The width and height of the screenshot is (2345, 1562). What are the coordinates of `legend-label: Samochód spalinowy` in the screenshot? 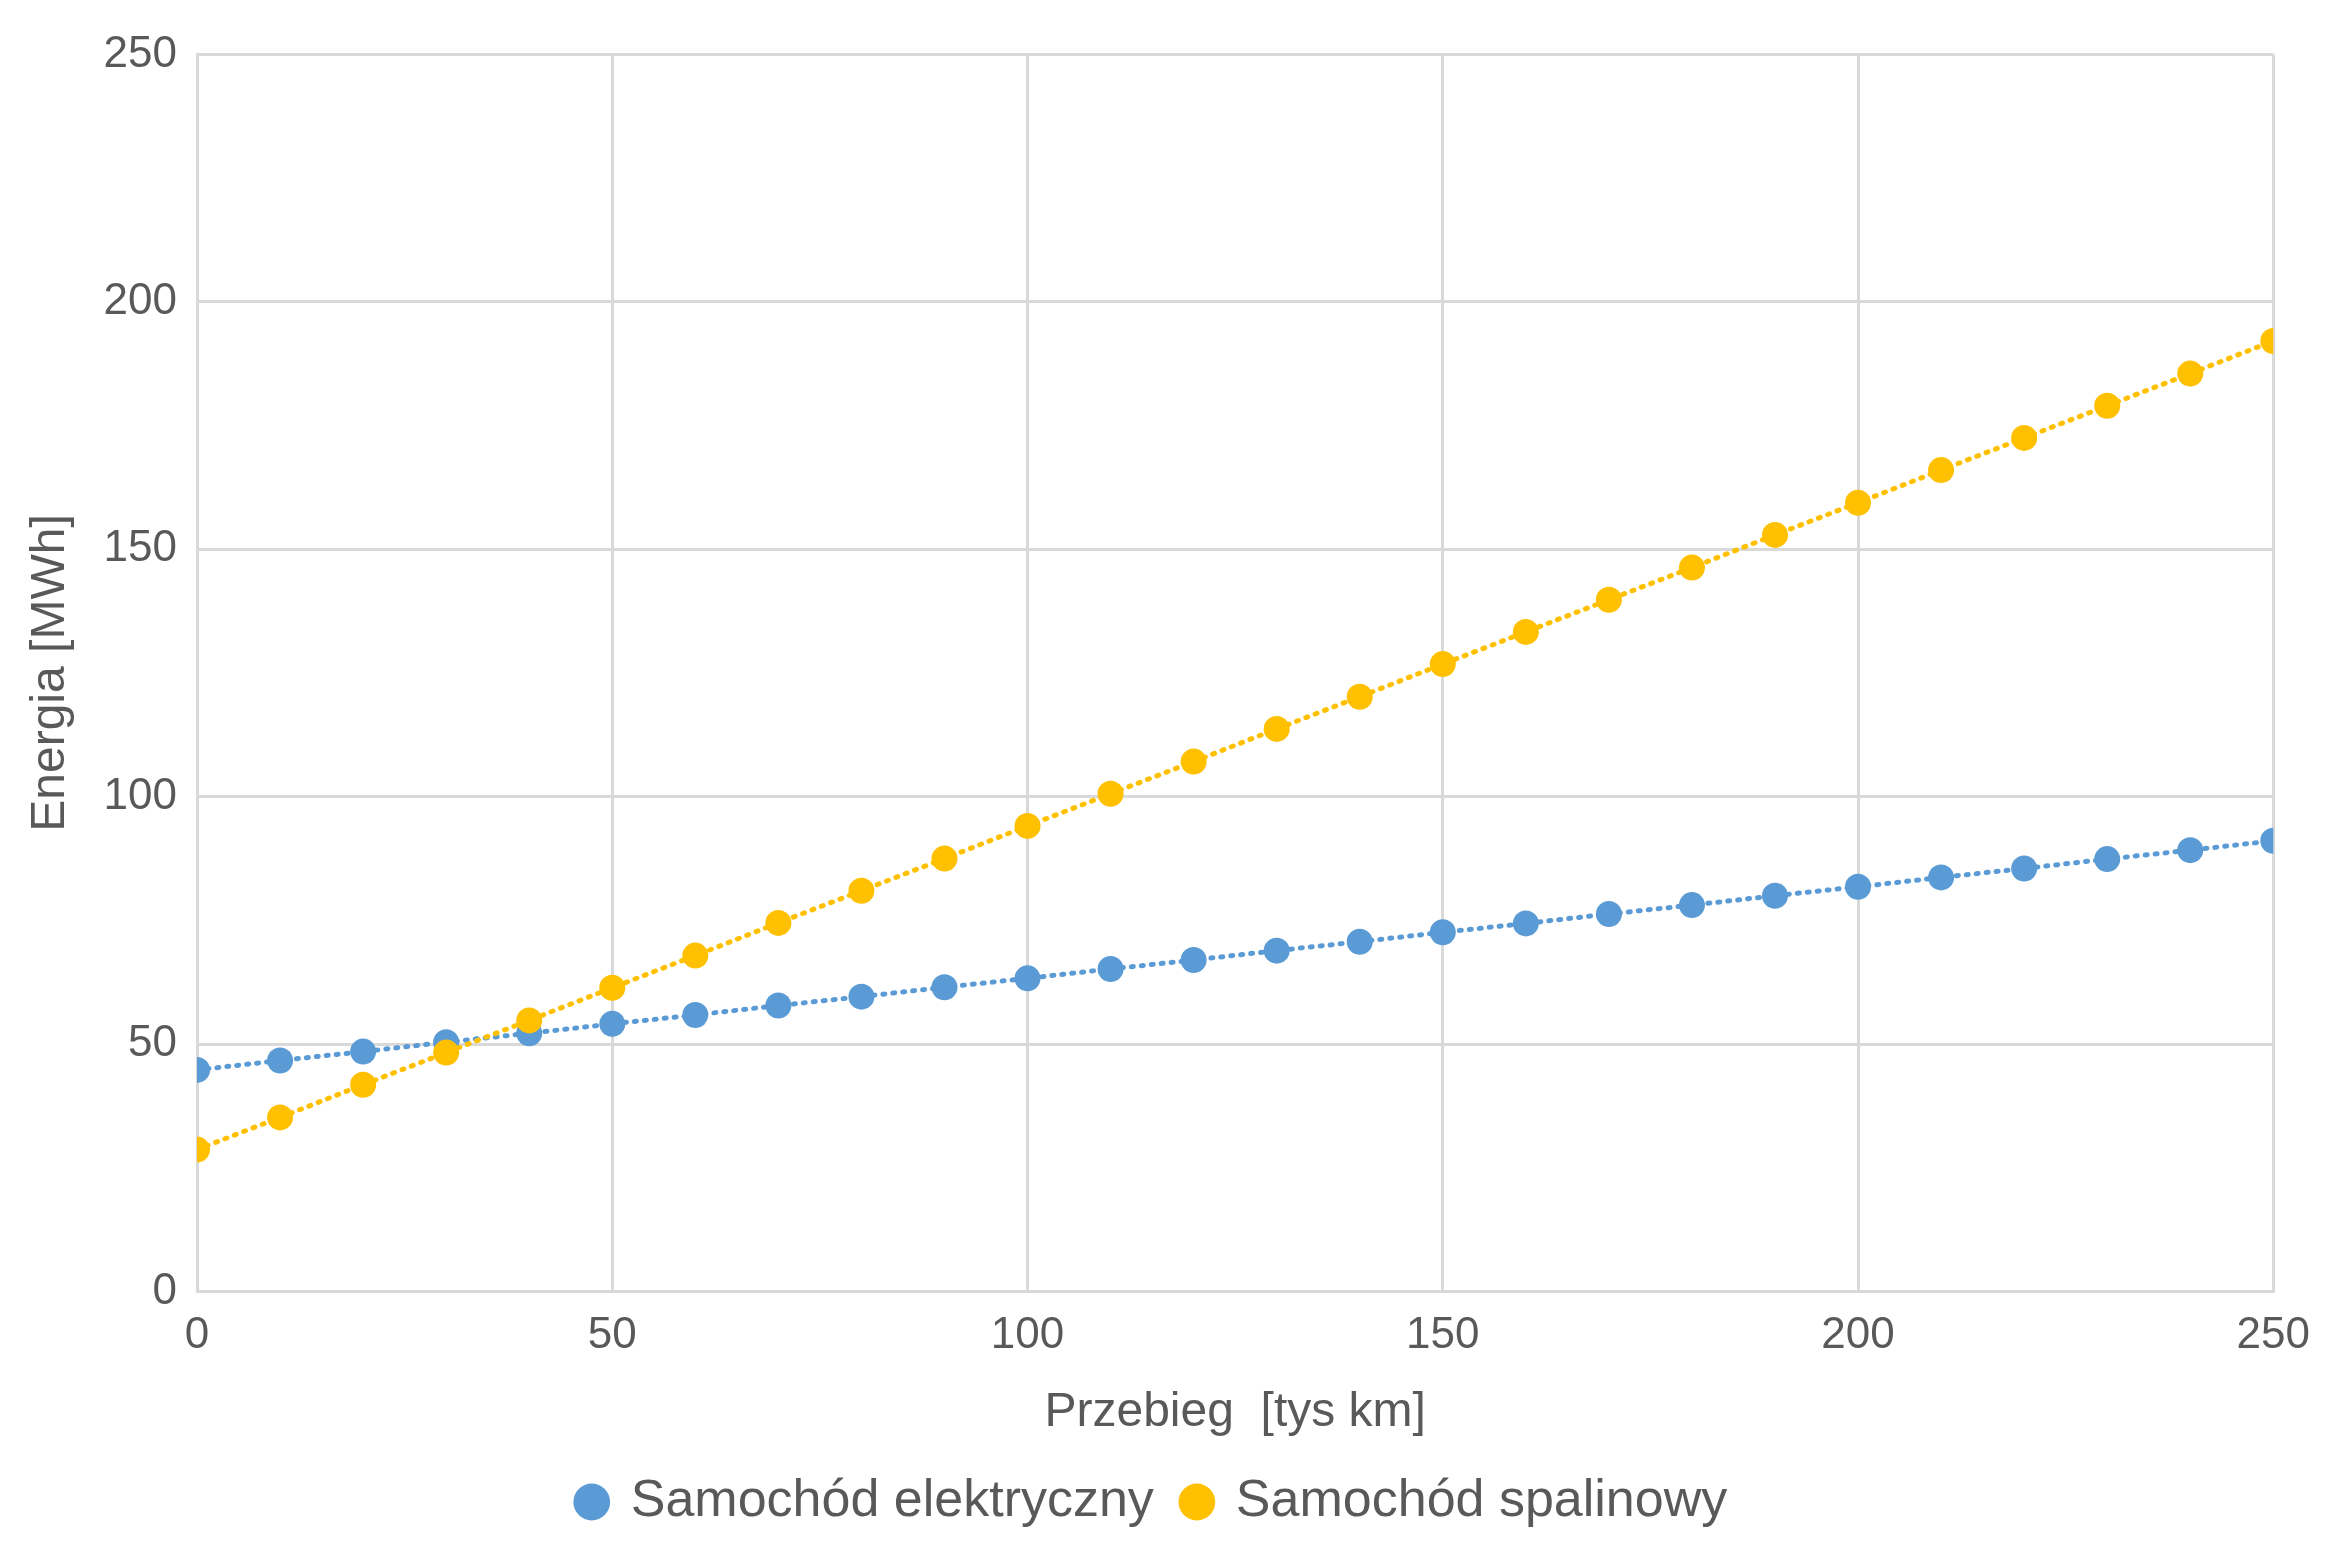 It's located at (1481, 1498).